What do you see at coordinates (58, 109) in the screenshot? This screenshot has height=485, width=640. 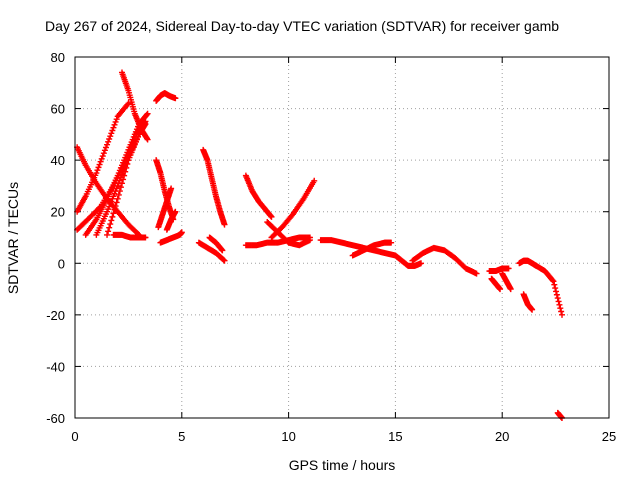 I see `y-tick-label: 60` at bounding box center [58, 109].